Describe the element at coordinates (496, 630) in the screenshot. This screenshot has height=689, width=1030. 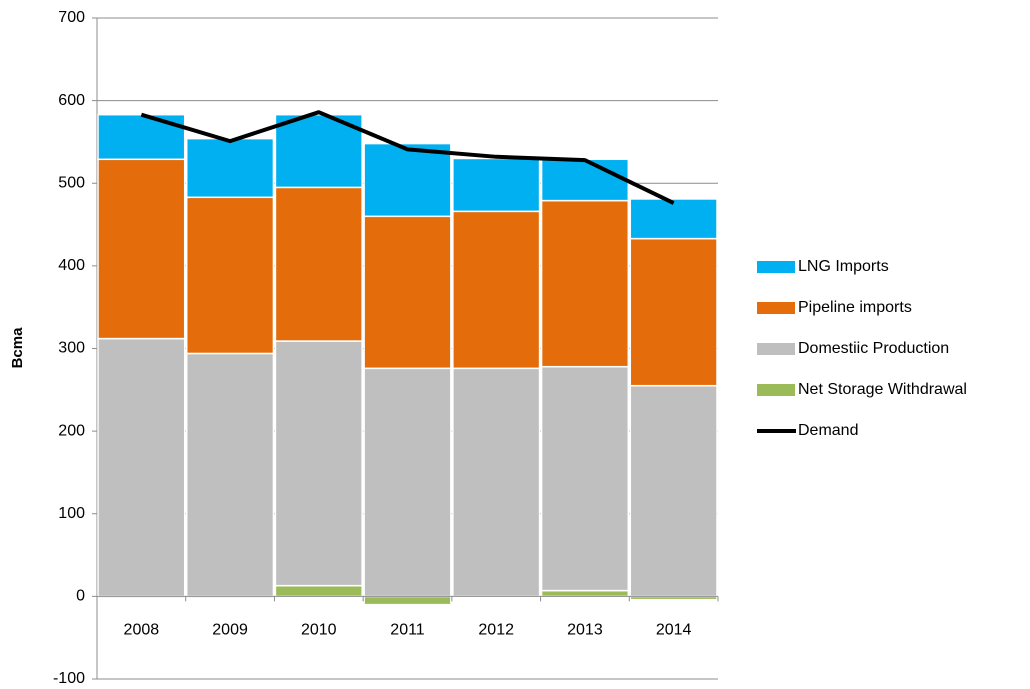
I see `x-tick-label: 2012` at that location.